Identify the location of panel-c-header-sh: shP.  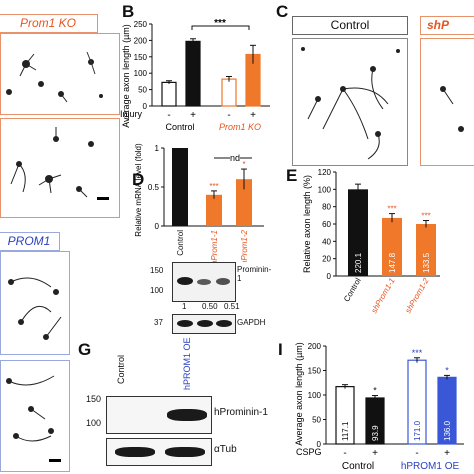
(447, 25).